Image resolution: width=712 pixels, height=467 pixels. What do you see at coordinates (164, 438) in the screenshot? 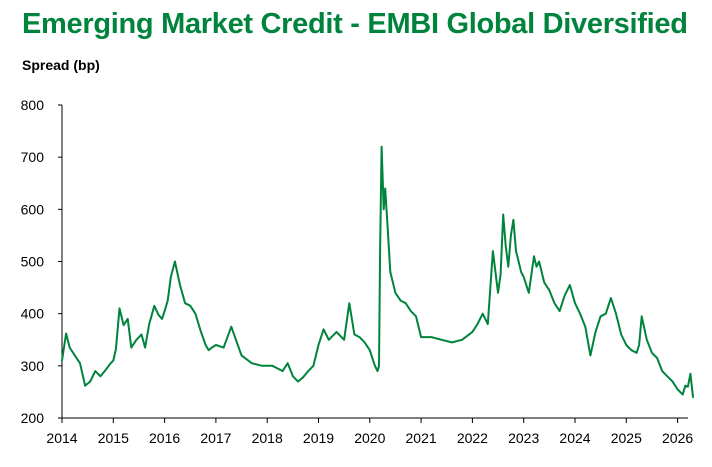
I see `x-tick-label: 2016` at bounding box center [164, 438].